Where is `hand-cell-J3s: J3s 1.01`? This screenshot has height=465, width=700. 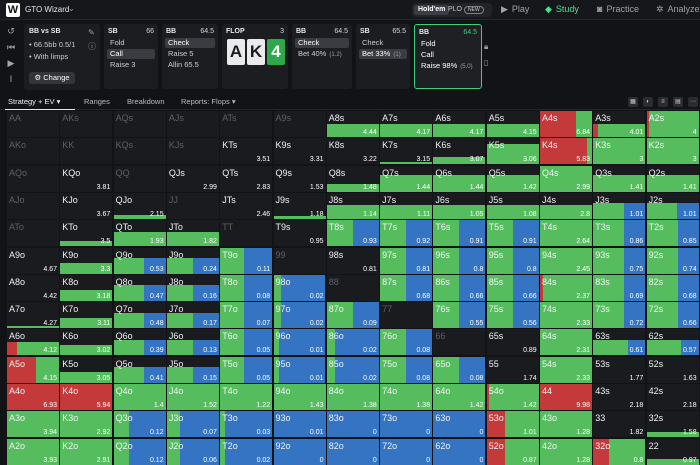
hand-cell-J3s: J3s 1.01 is located at coordinates (619, 205).